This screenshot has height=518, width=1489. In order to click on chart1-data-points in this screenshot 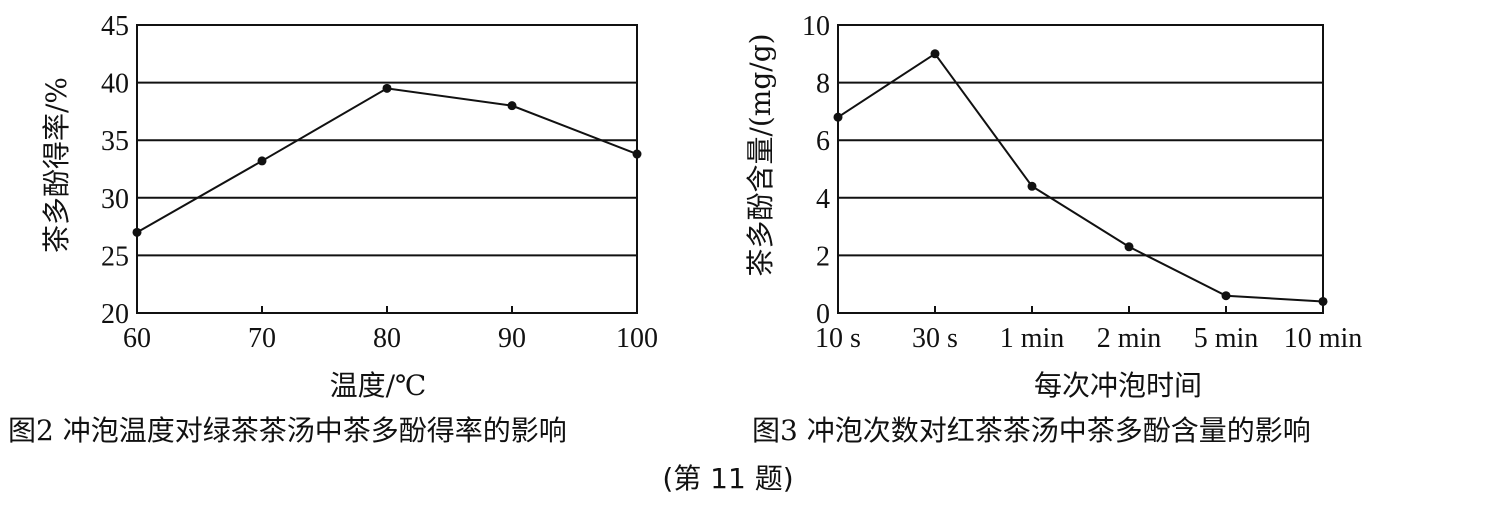, I will do `click(387, 160)`.